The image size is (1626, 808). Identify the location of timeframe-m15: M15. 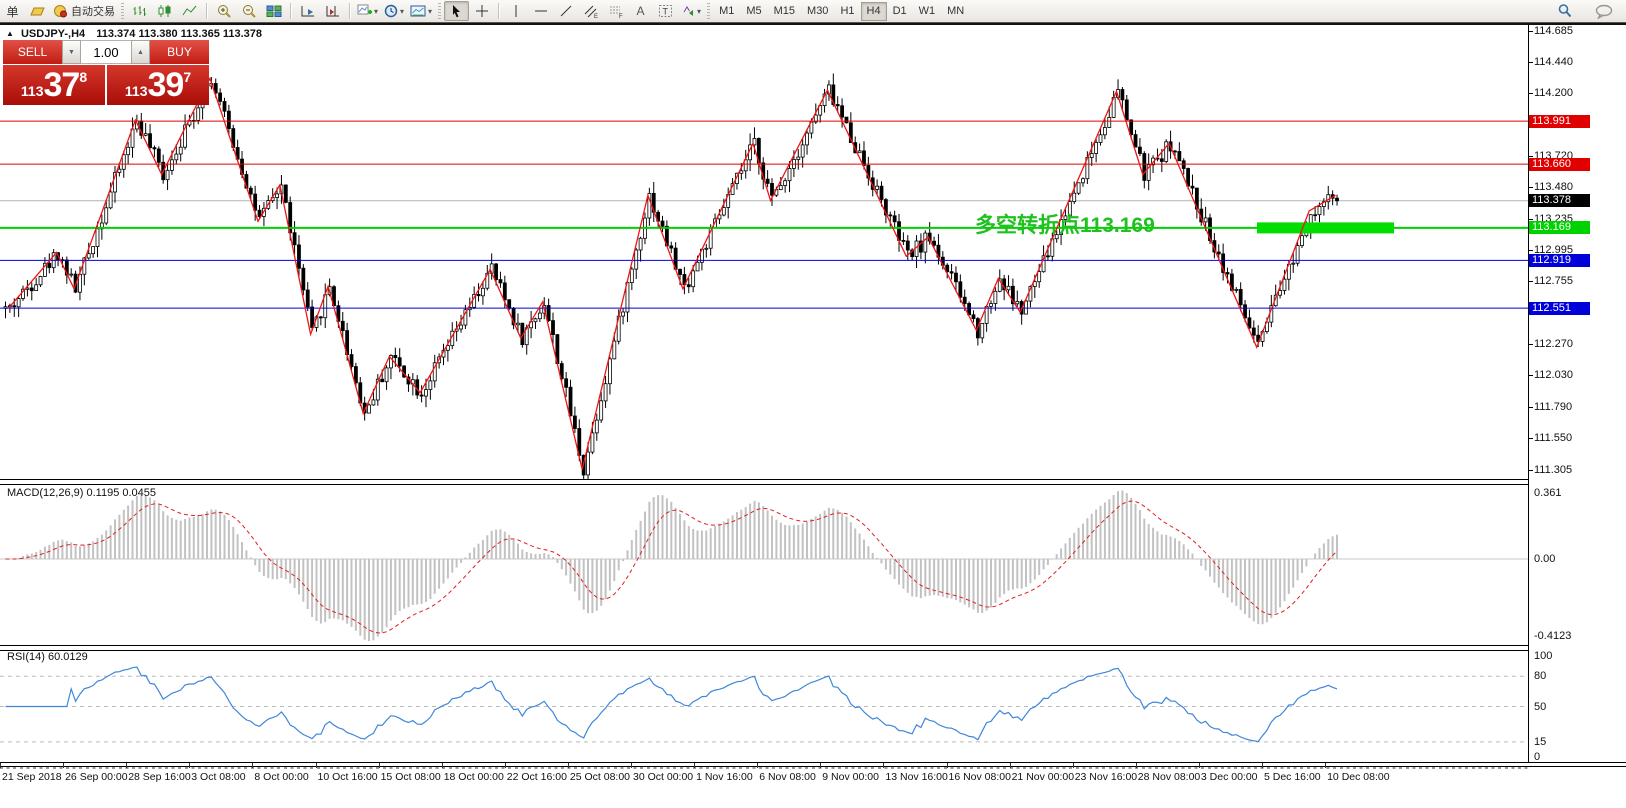
(784, 11).